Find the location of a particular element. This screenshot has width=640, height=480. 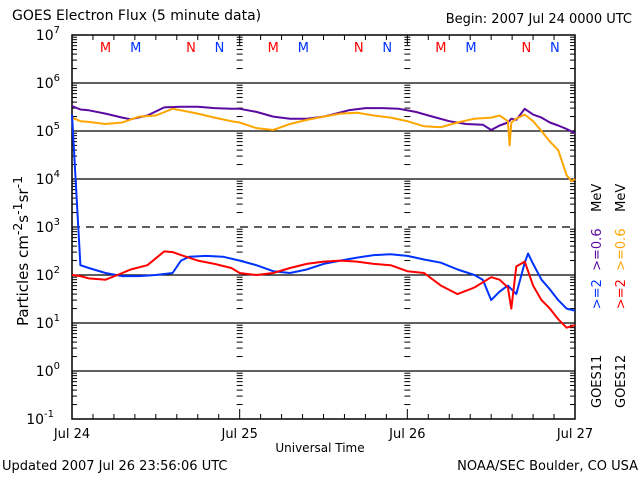

y-tick-exponent: 3 is located at coordinates (57, 222).